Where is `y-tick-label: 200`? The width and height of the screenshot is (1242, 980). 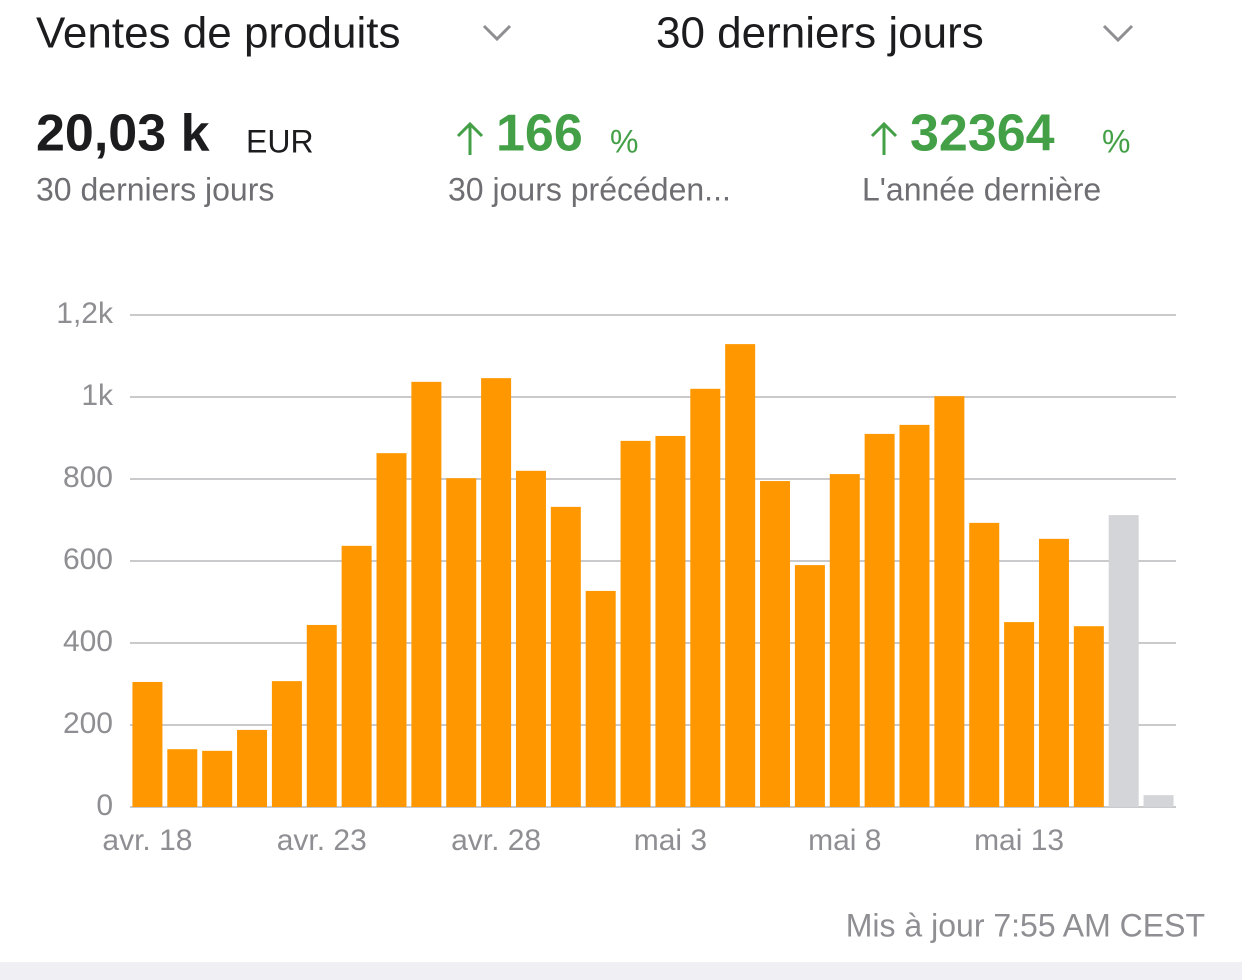
y-tick-label: 200 is located at coordinates (88, 723).